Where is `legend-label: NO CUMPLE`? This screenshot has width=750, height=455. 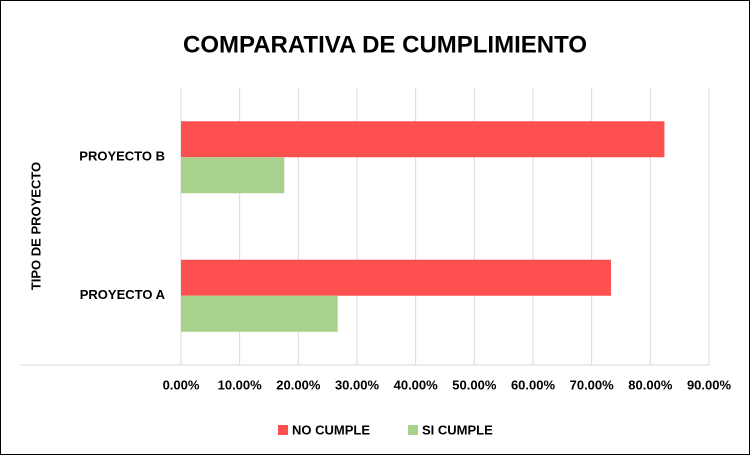
legend-label: NO CUMPLE is located at coordinates (331, 429).